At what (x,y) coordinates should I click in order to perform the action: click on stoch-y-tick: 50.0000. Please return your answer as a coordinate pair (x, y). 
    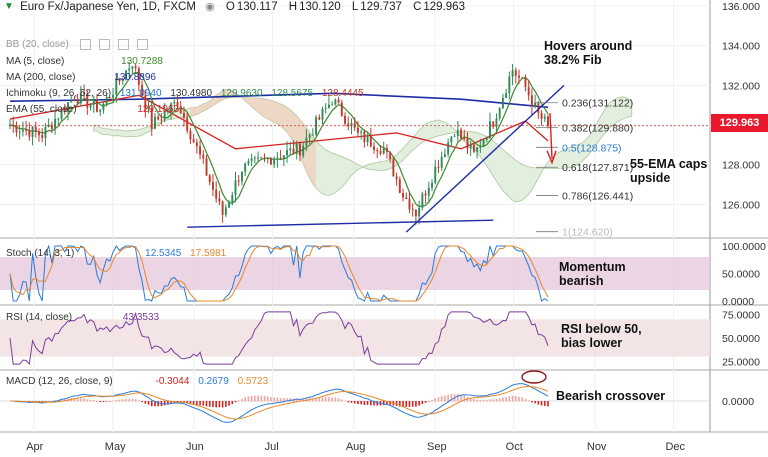
    Looking at the image, I should click on (741, 275).